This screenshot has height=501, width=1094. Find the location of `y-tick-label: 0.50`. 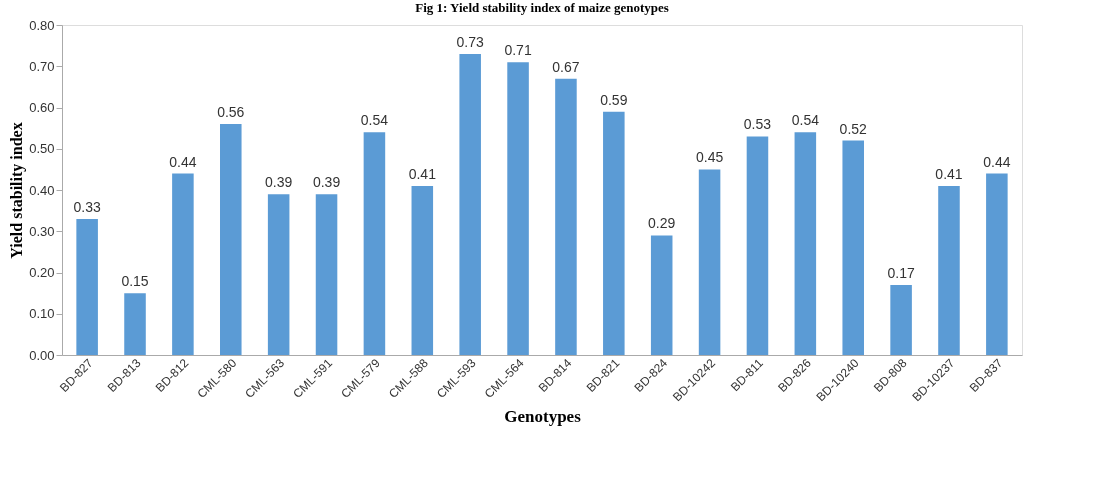

y-tick-label: 0.50 is located at coordinates (42, 149).